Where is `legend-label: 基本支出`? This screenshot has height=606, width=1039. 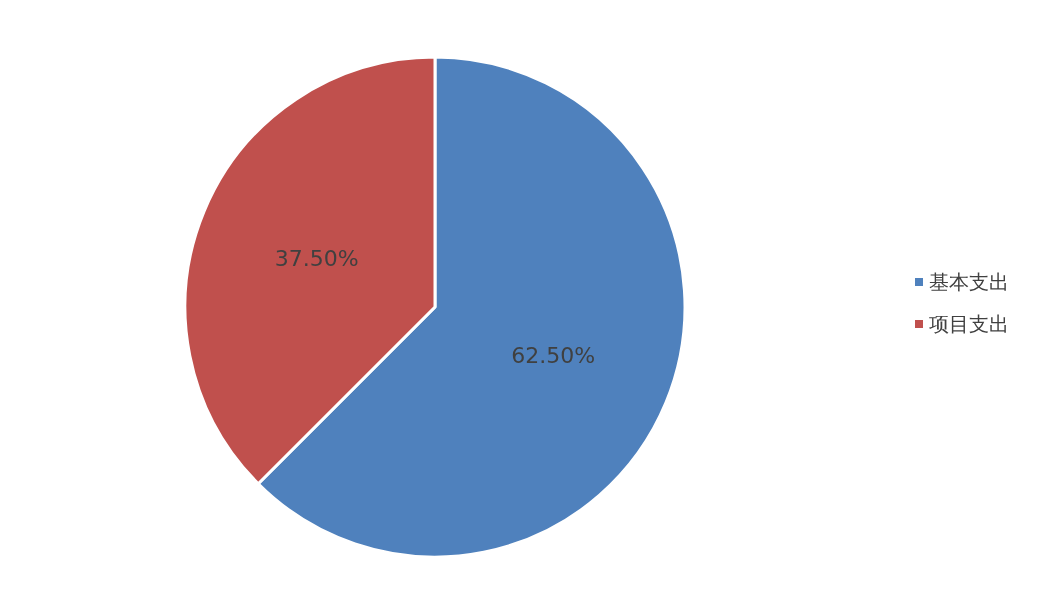
legend-label: 基本支出 is located at coordinates (969, 282).